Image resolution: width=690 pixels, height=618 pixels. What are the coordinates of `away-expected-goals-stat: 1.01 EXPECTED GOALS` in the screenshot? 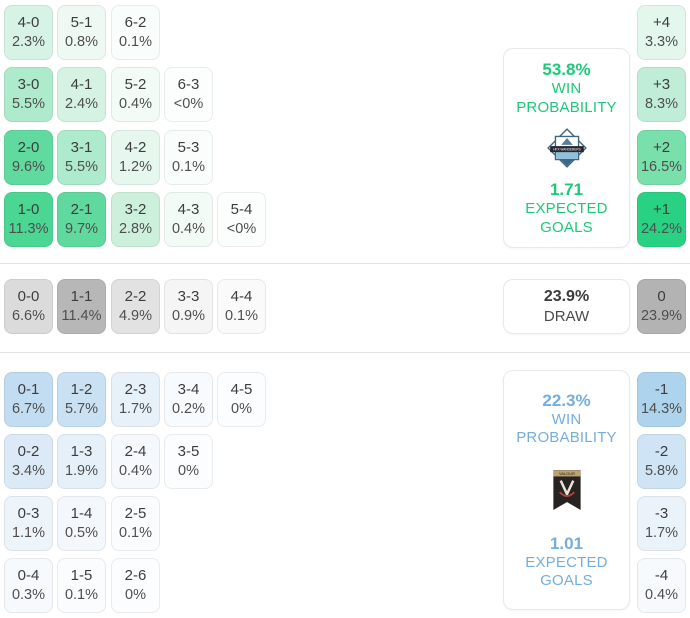 It's located at (566, 562).